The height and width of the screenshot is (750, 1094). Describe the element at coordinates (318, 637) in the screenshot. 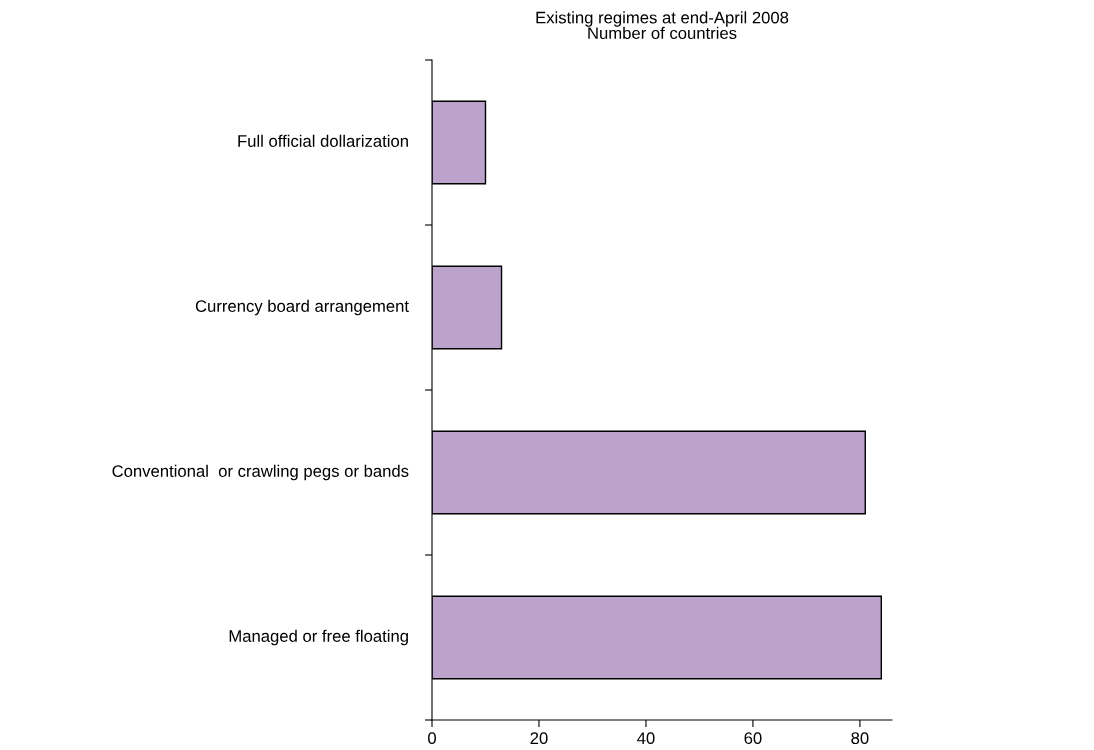

I see `y-tick-label: Managed or free floating` at that location.